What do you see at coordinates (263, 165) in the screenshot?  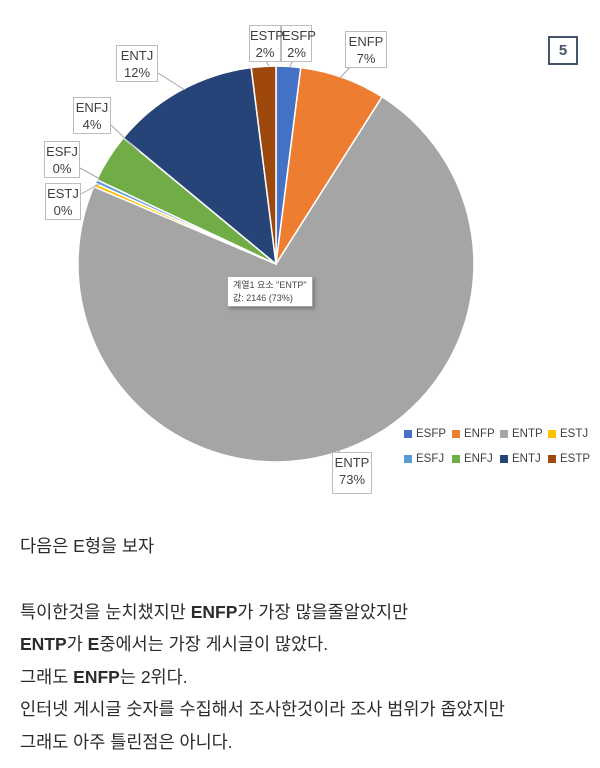 I see `pie-slice-estp` at bounding box center [263, 165].